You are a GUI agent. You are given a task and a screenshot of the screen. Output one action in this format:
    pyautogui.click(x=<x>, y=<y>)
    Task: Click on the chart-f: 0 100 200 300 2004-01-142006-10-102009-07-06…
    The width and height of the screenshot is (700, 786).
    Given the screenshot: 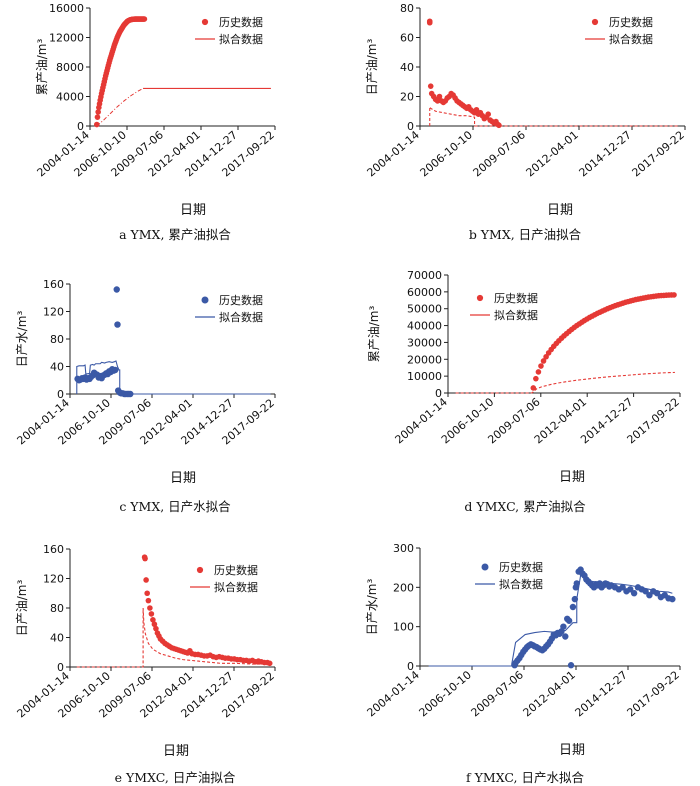 What is the action you would take?
    pyautogui.click(x=523, y=650)
    